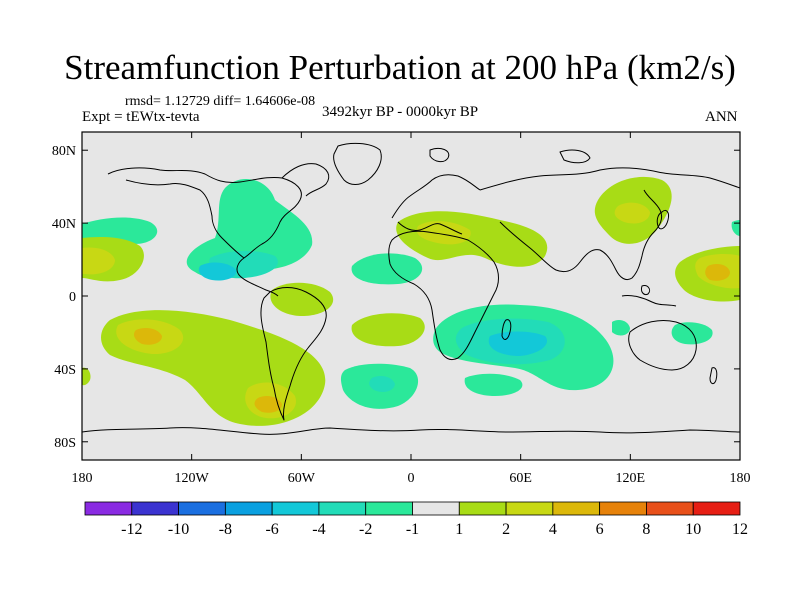  What do you see at coordinates (506, 529) in the screenshot?
I see `colorbar-label: 2` at bounding box center [506, 529].